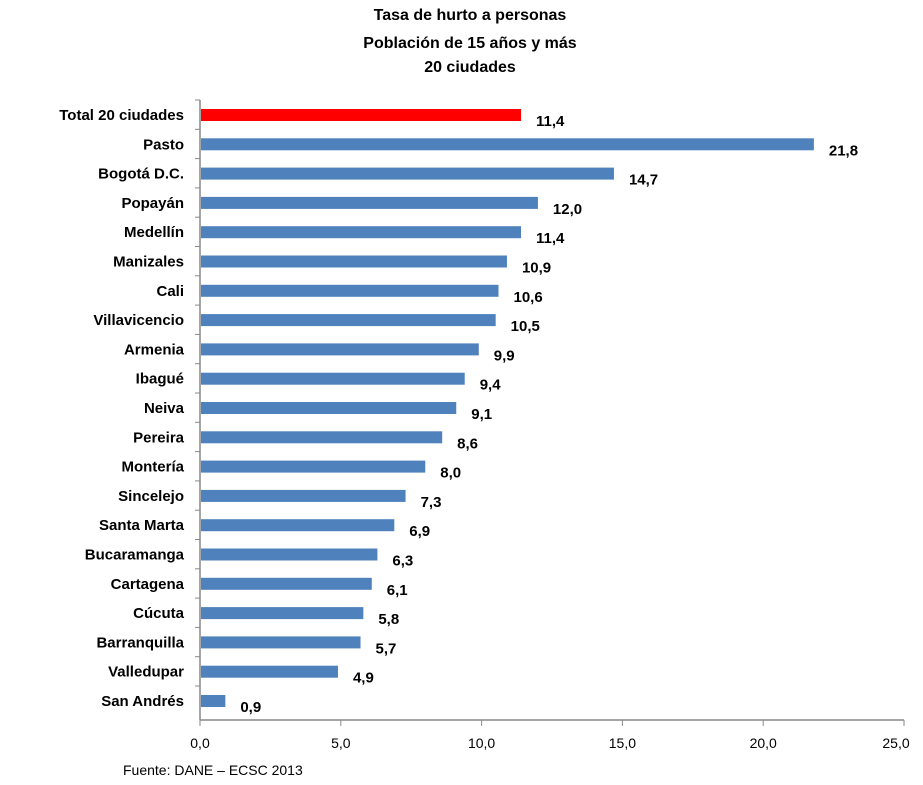 This screenshot has width=923, height=785. Describe the element at coordinates (763, 743) in the screenshot. I see `x-tick-label: 20,0` at that location.